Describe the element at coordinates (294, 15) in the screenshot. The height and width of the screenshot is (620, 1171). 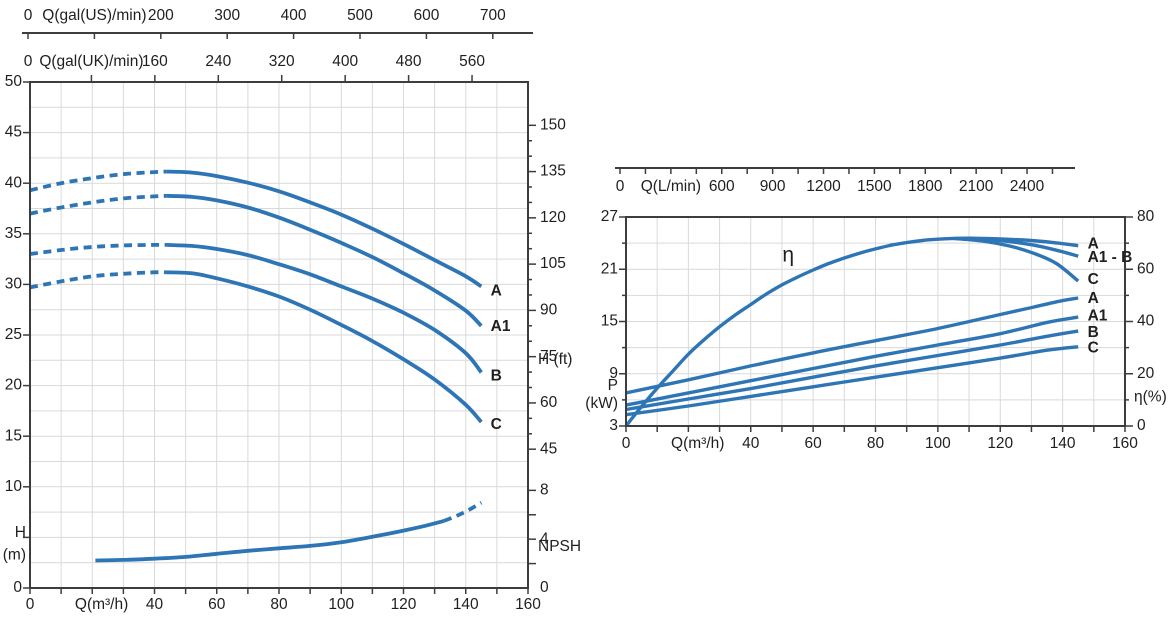
I see `us-axis-tick-label: 400` at that location.